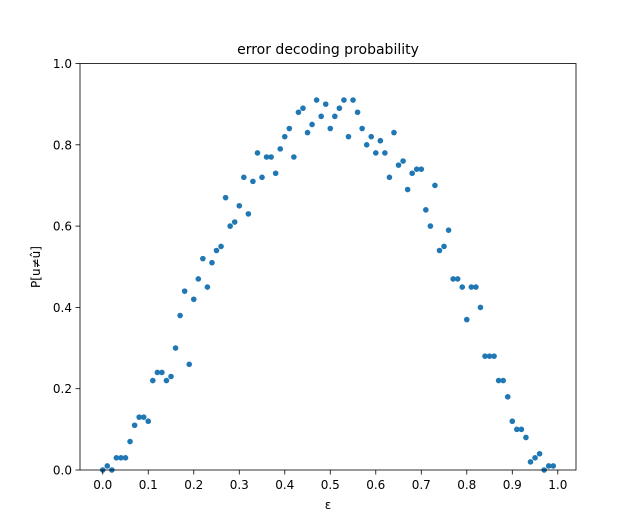 This screenshot has width=640, height=532. Describe the element at coordinates (557, 485) in the screenshot. I see `x-tick-label: 1.0` at that location.